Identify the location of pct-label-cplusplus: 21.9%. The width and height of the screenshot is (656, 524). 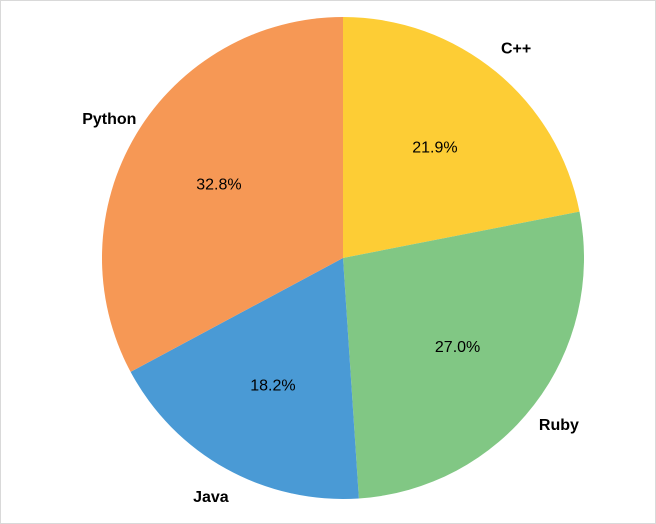
(434, 147).